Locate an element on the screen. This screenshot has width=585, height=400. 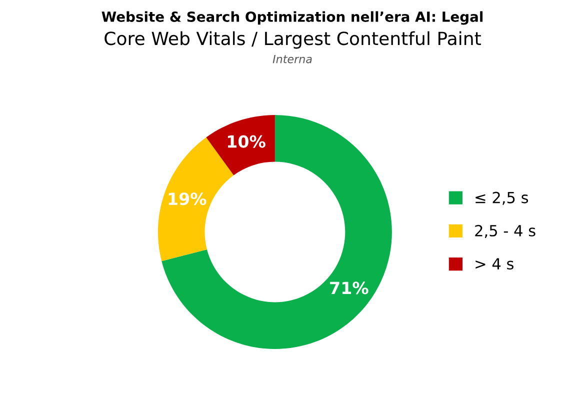
chart-subtitle: Core Web Vitals / Largest Contentful Paint is located at coordinates (292, 40).